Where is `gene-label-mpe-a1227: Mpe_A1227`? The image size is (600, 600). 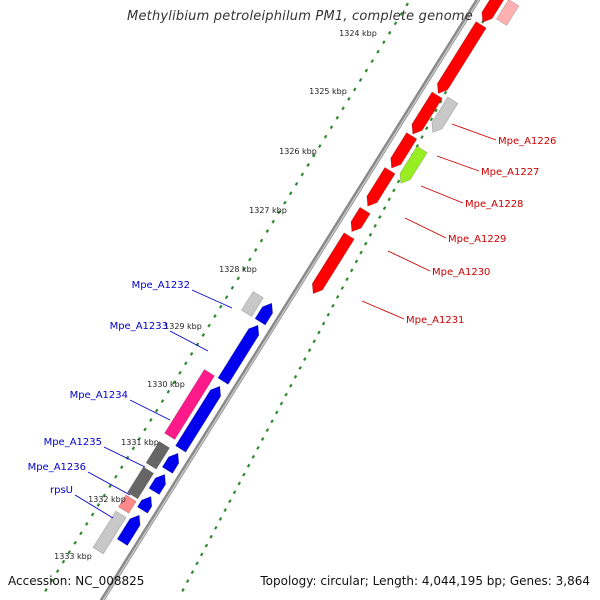
gene-label-mpe-a1227: Mpe_A1227 is located at coordinates (510, 172).